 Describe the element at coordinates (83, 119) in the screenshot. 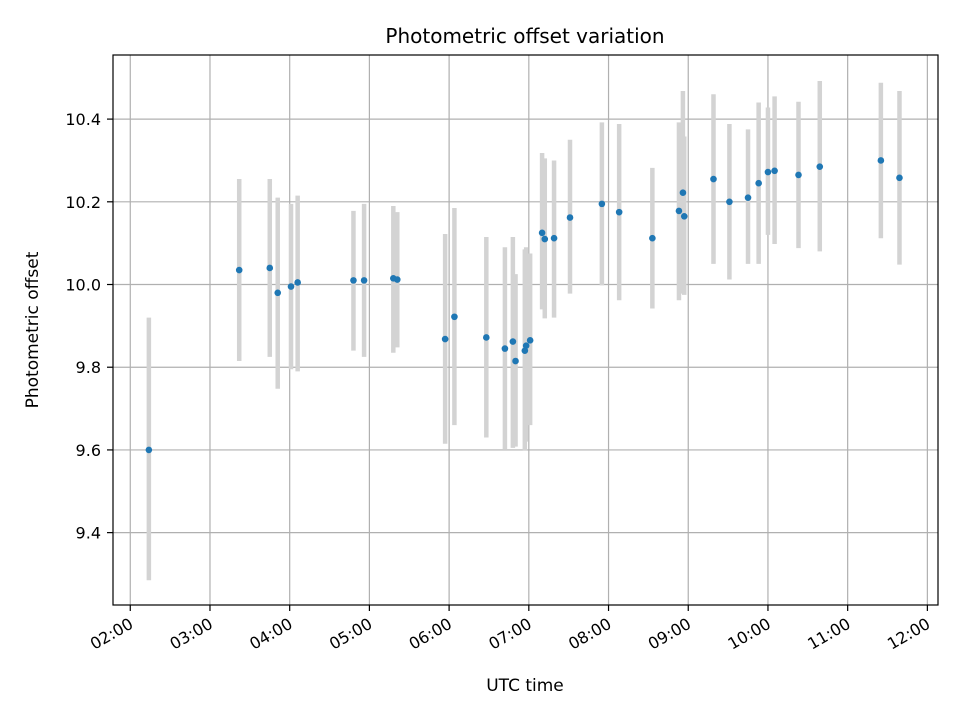

I see `y-tick-label: 10.4` at that location.